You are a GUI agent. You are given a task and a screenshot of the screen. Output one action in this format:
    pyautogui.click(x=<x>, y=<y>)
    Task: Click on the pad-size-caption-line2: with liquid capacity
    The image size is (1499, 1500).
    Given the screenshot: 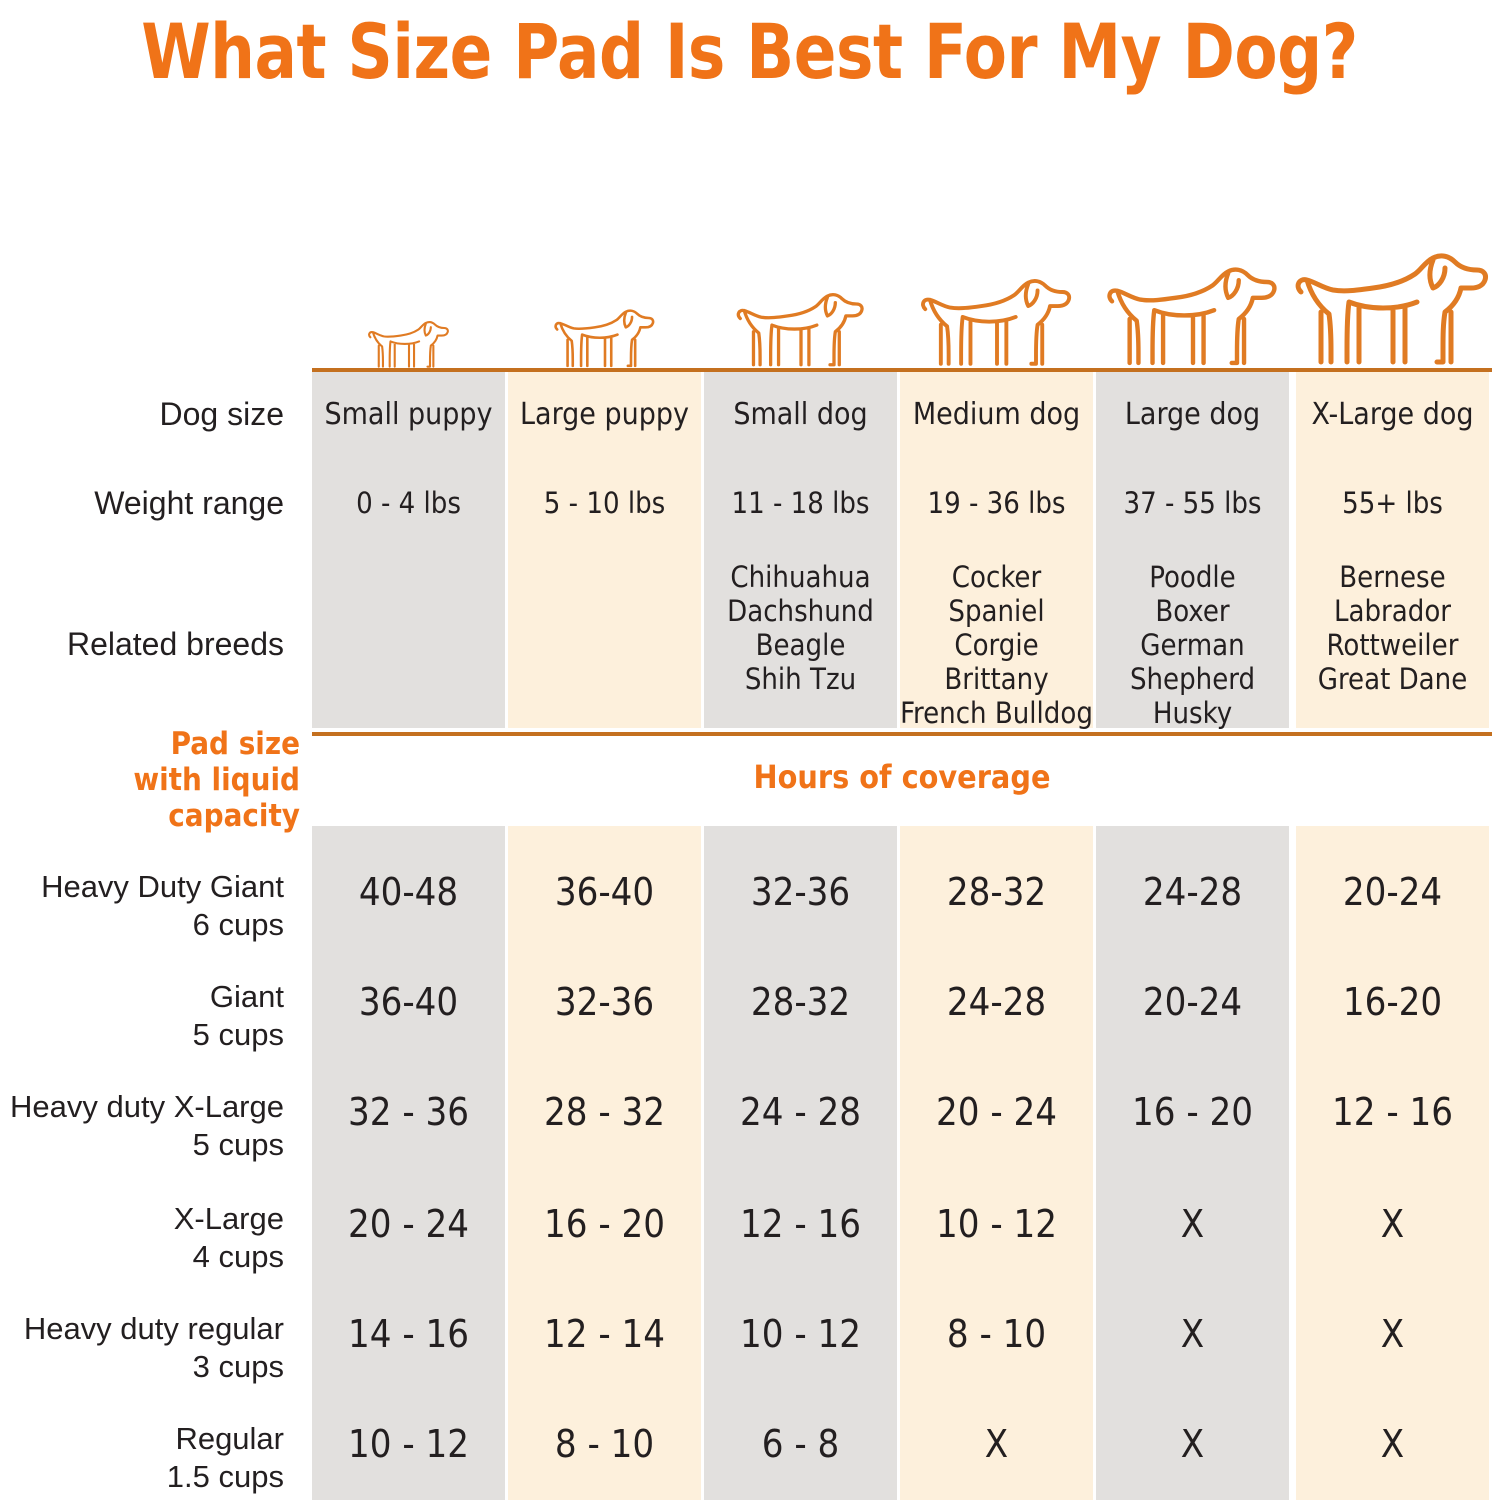 What is the action you would take?
    pyautogui.click(x=216, y=798)
    